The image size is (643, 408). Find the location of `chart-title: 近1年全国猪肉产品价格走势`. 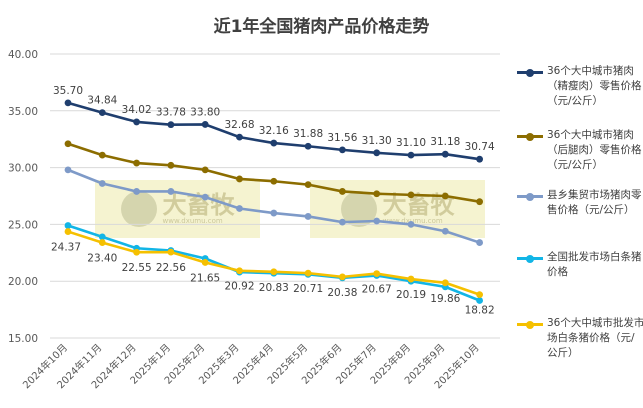

chart-title: 近1年全国猪肉产品价格走势 is located at coordinates (321, 27).